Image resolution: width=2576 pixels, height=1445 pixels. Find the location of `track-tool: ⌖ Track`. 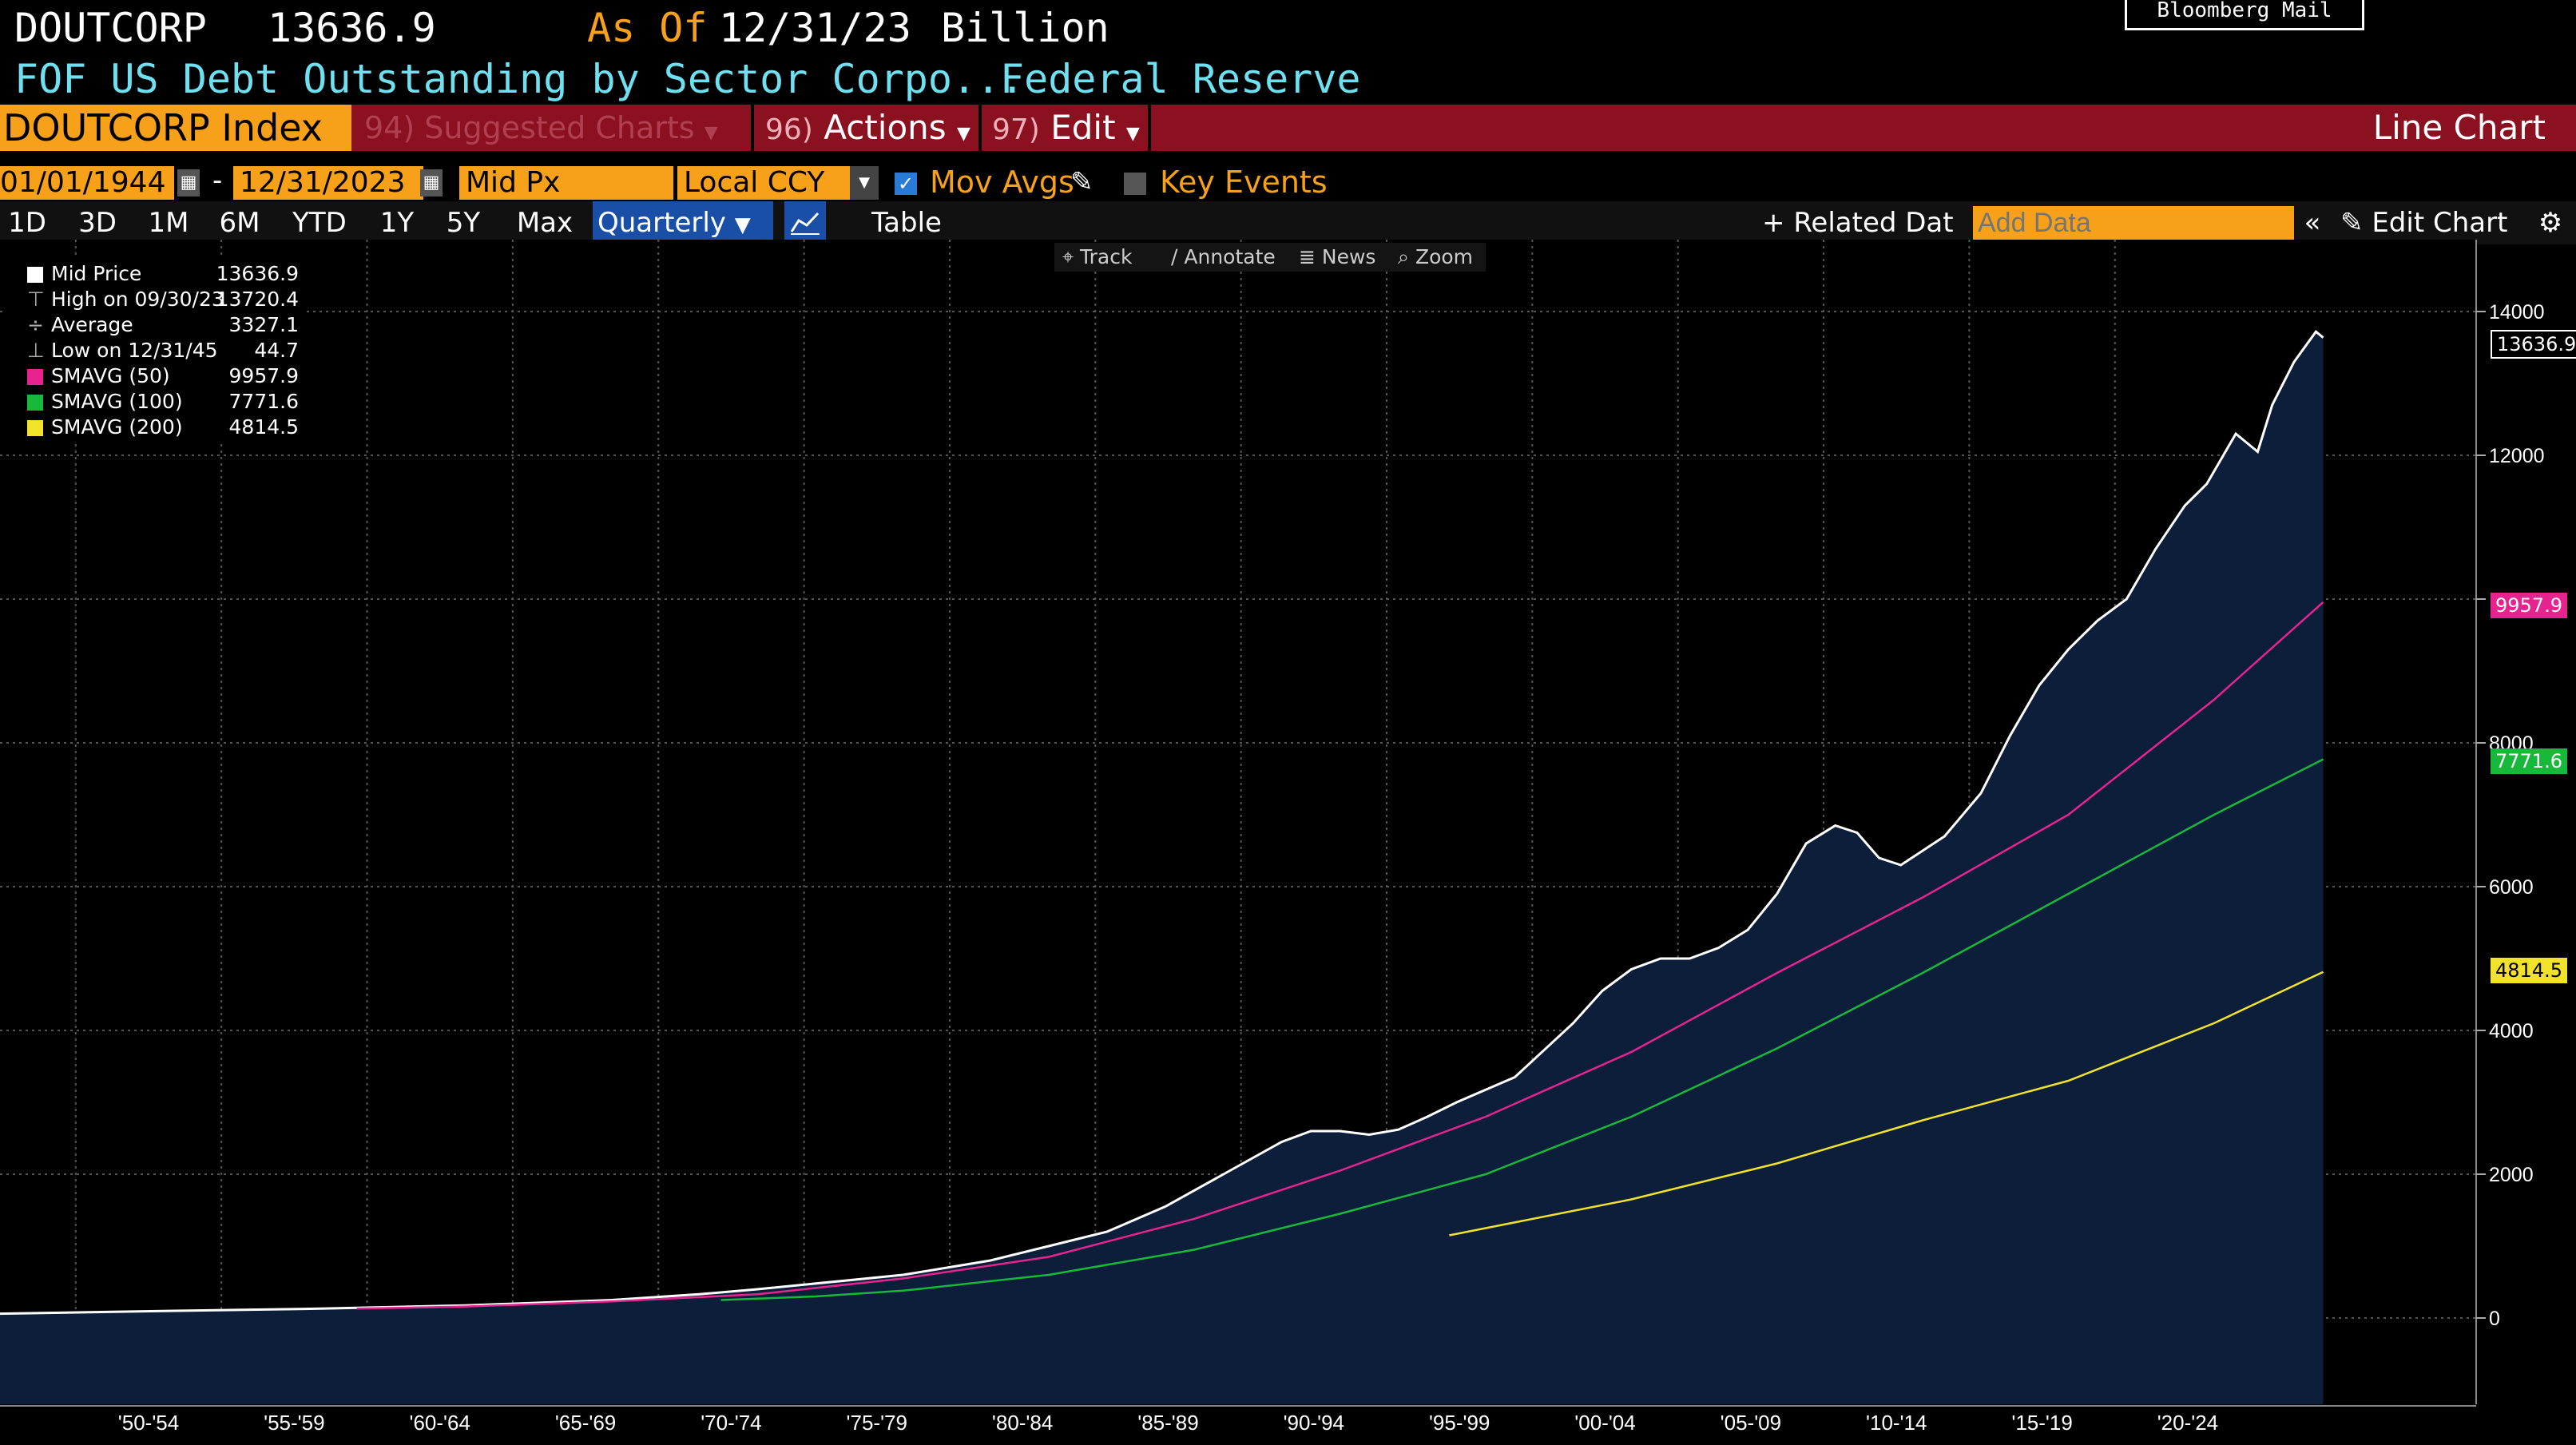

track-tool: ⌖ Track is located at coordinates (1097, 257).